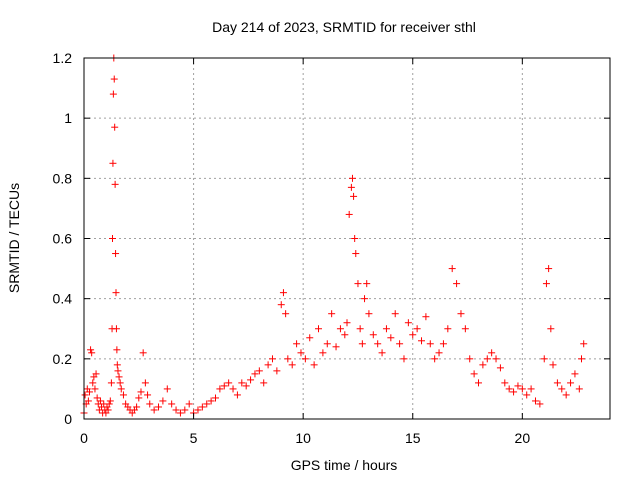  What do you see at coordinates (68, 118) in the screenshot?
I see `y-tick-label: 1` at bounding box center [68, 118].